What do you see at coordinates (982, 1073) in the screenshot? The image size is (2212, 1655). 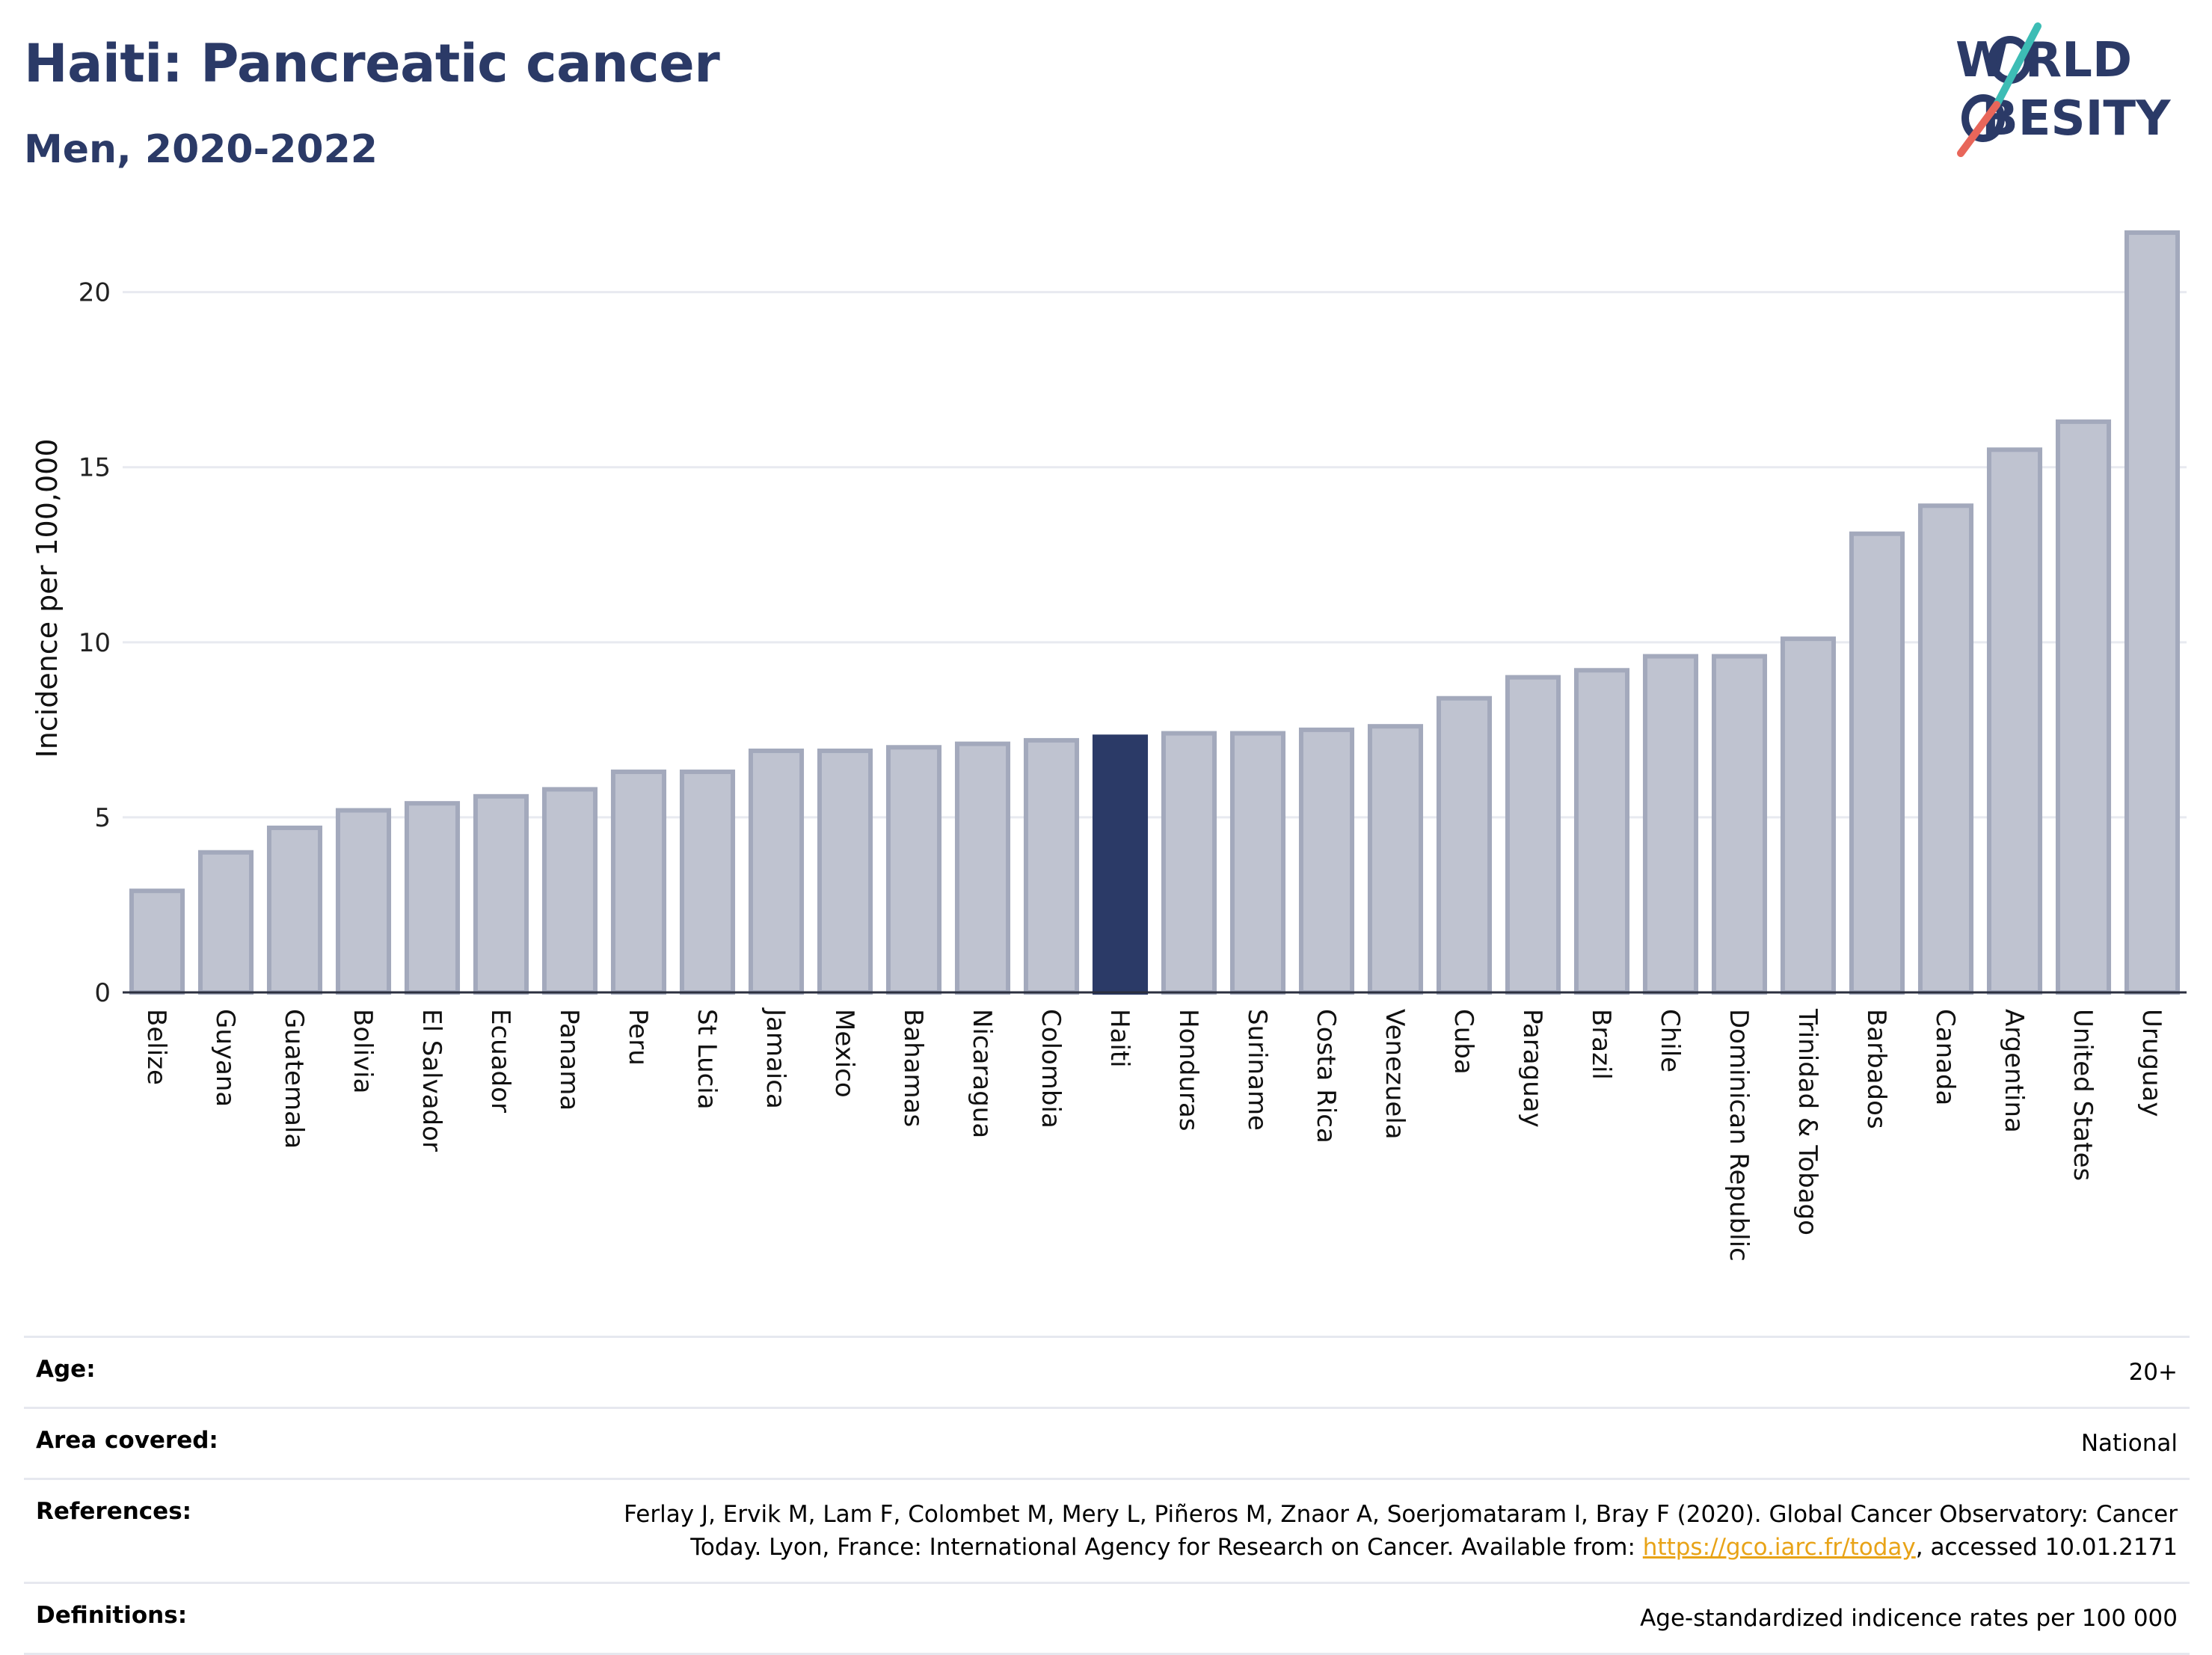 I see `x-label-nicaragua: Nicaragua` at bounding box center [982, 1073].